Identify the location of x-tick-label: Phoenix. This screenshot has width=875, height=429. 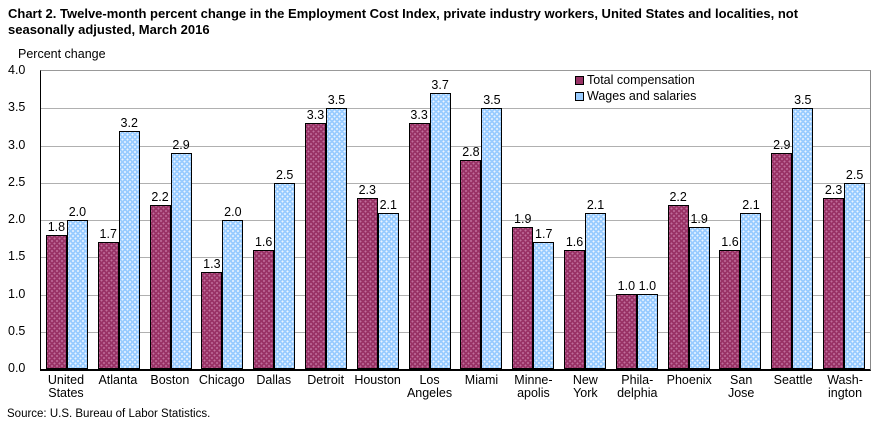
(689, 380).